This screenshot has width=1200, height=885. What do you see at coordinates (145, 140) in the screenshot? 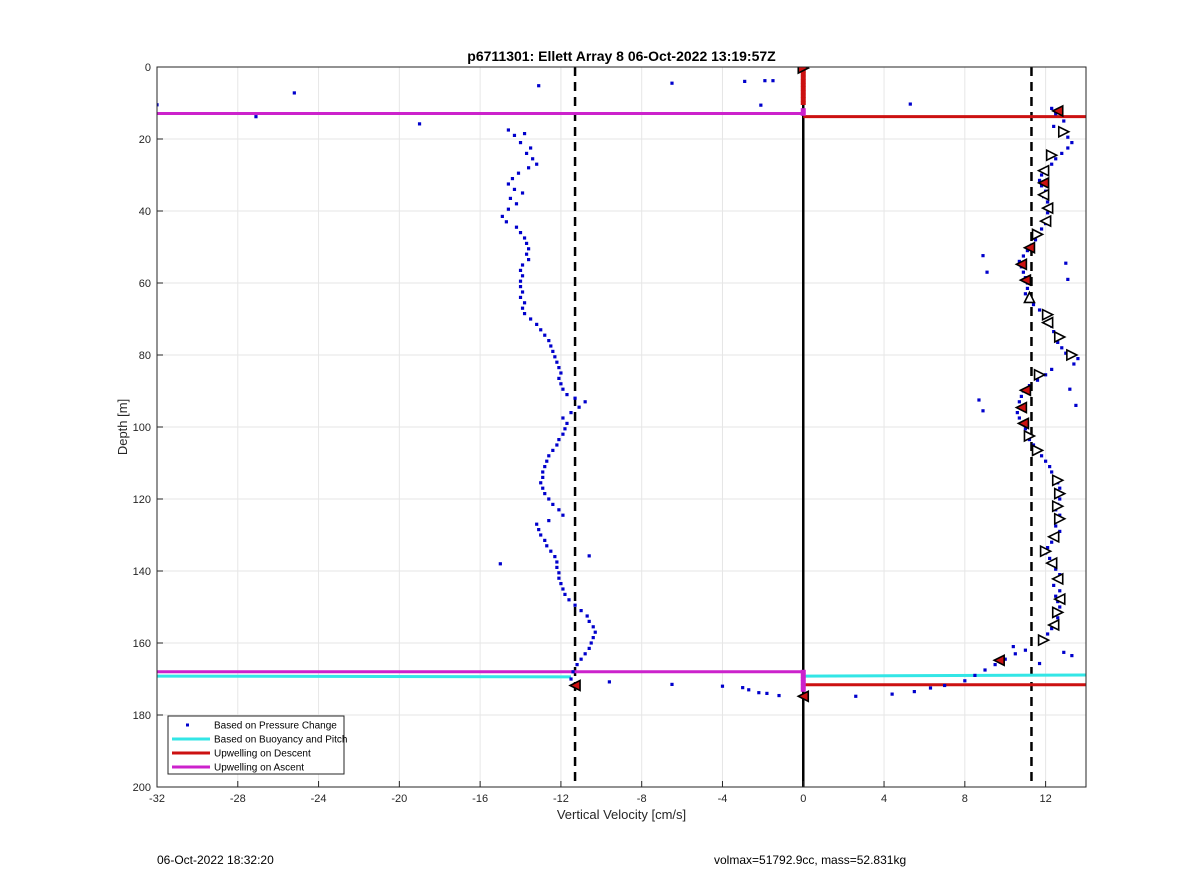
I see `y-tick-label: 20` at bounding box center [145, 140].